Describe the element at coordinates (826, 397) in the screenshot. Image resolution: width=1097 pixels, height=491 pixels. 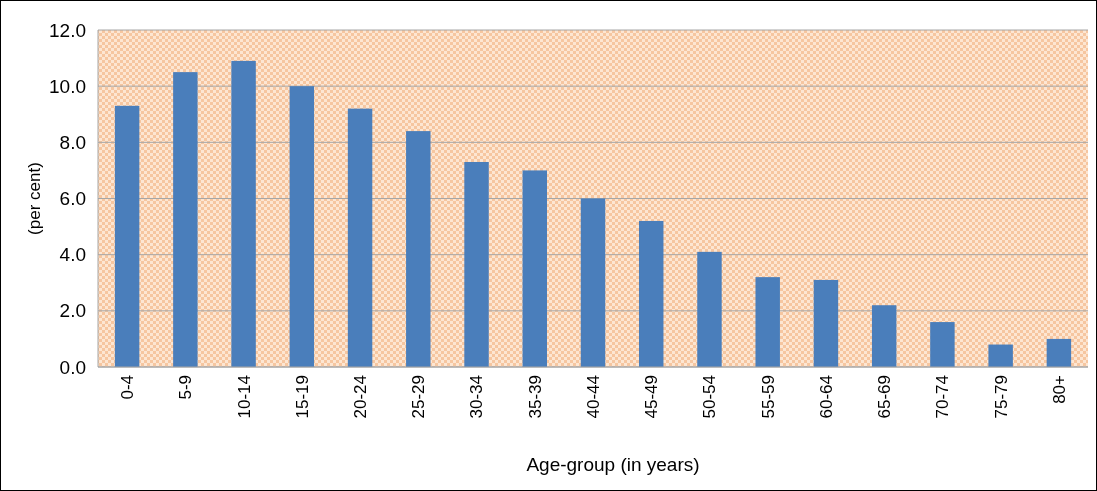
I see `x-tick-label: 60-64` at that location.